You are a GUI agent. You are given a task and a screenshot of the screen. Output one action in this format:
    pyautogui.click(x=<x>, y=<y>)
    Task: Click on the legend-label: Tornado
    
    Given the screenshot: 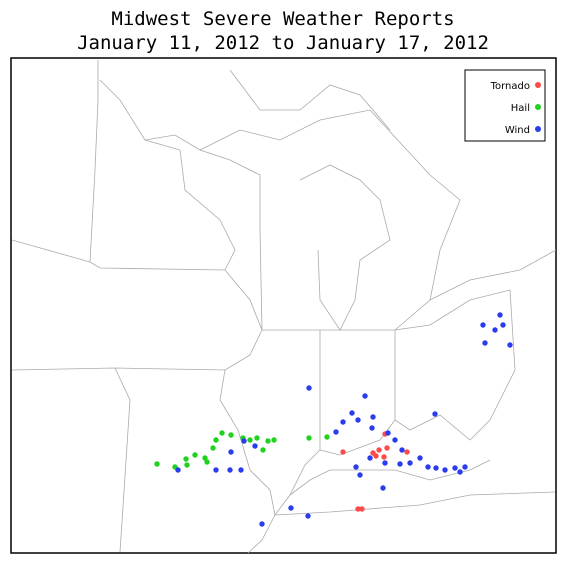 What is the action you would take?
    pyautogui.click(x=510, y=86)
    